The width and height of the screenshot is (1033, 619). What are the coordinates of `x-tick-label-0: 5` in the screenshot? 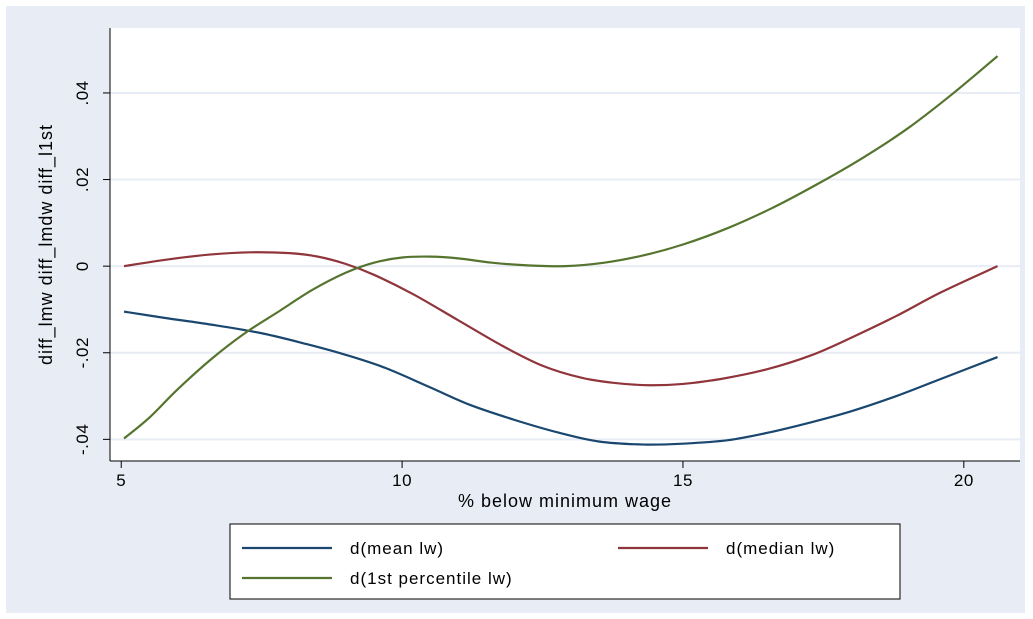 It's located at (121, 480).